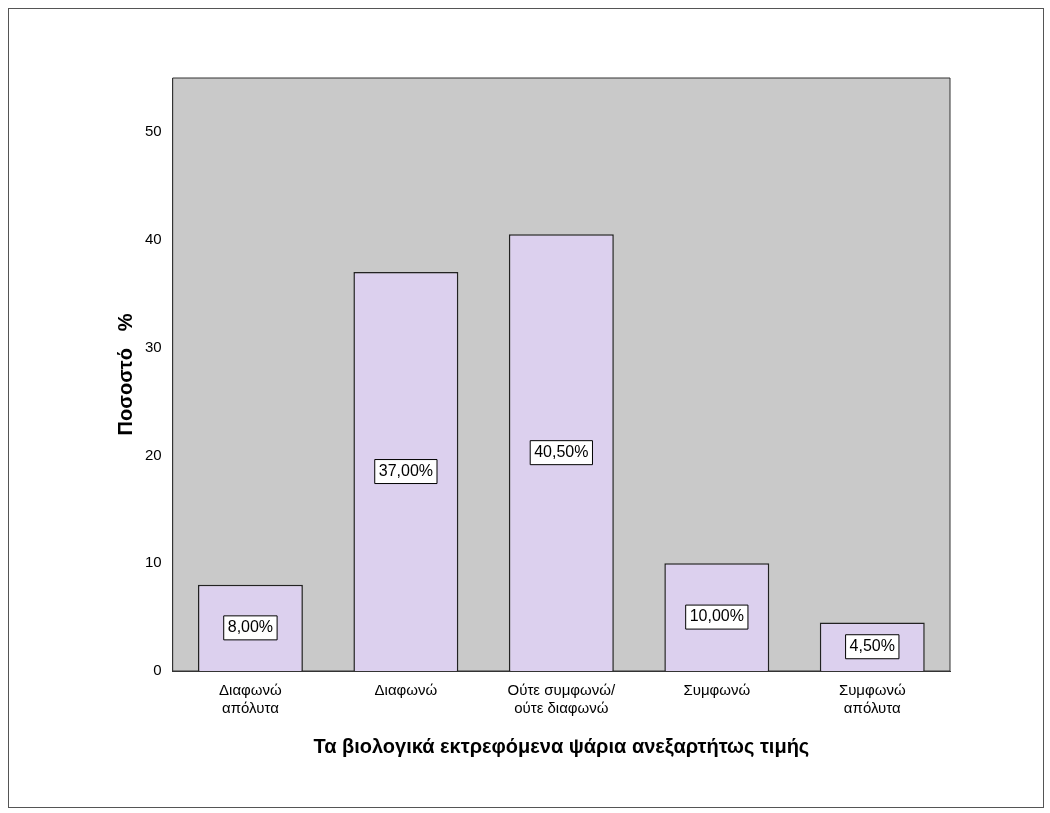  I want to click on y-tick-label: 50, so click(153, 131).